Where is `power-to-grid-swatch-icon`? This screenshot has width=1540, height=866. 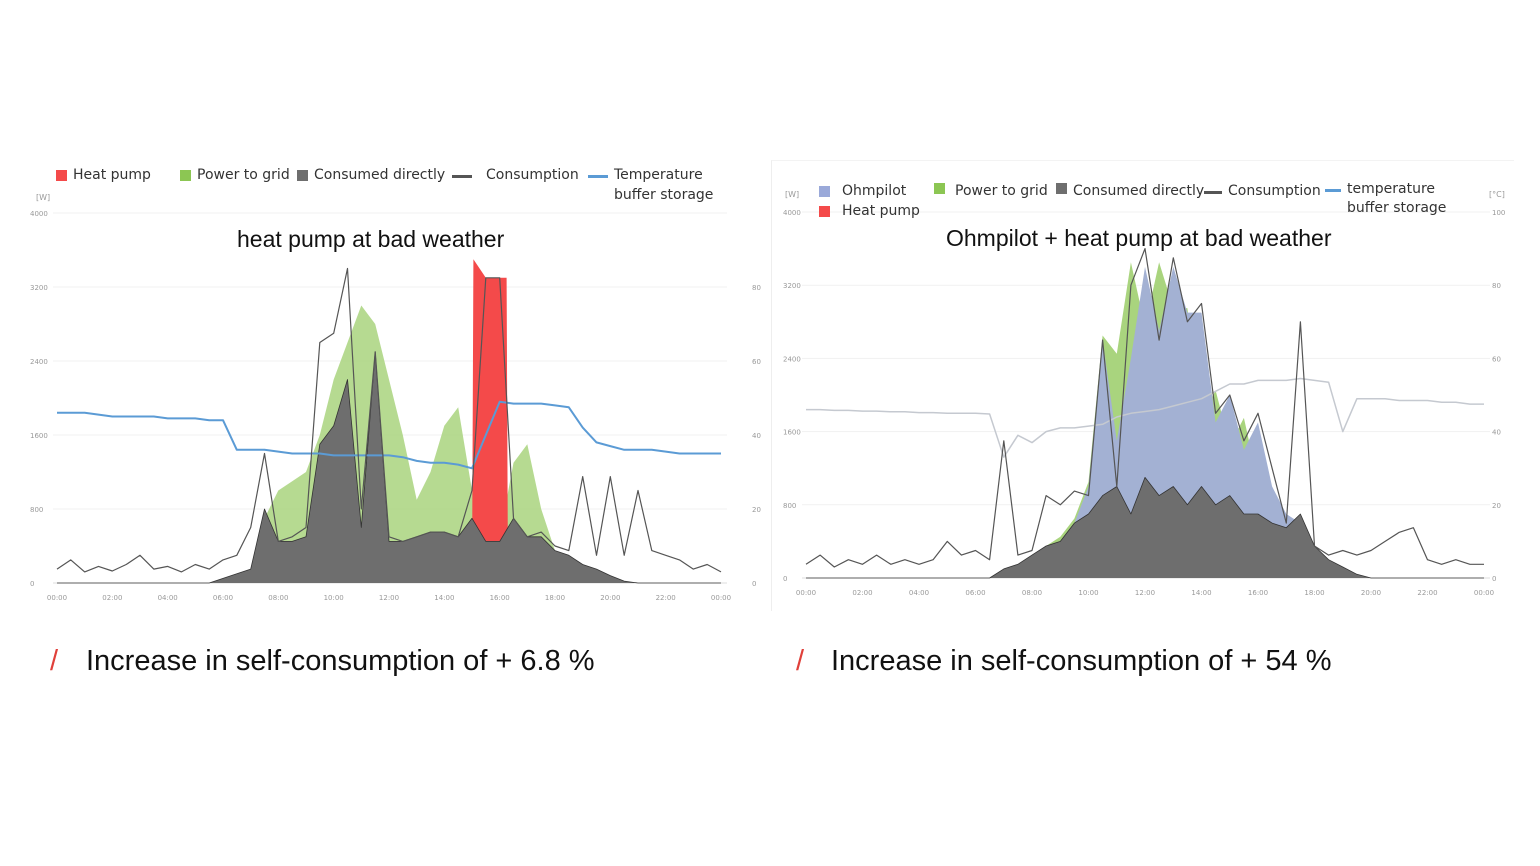 power-to-grid-swatch-icon is located at coordinates (185, 175).